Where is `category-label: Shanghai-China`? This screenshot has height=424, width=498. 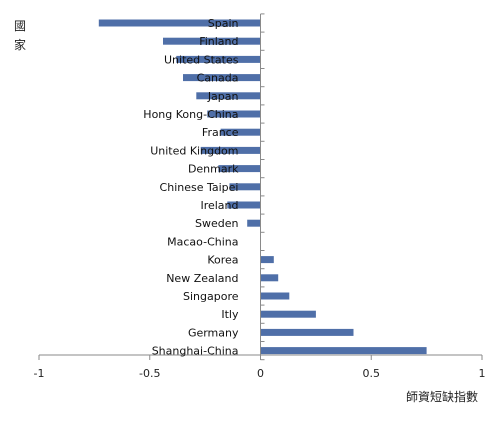
category-label: Shanghai-China is located at coordinates (195, 351).